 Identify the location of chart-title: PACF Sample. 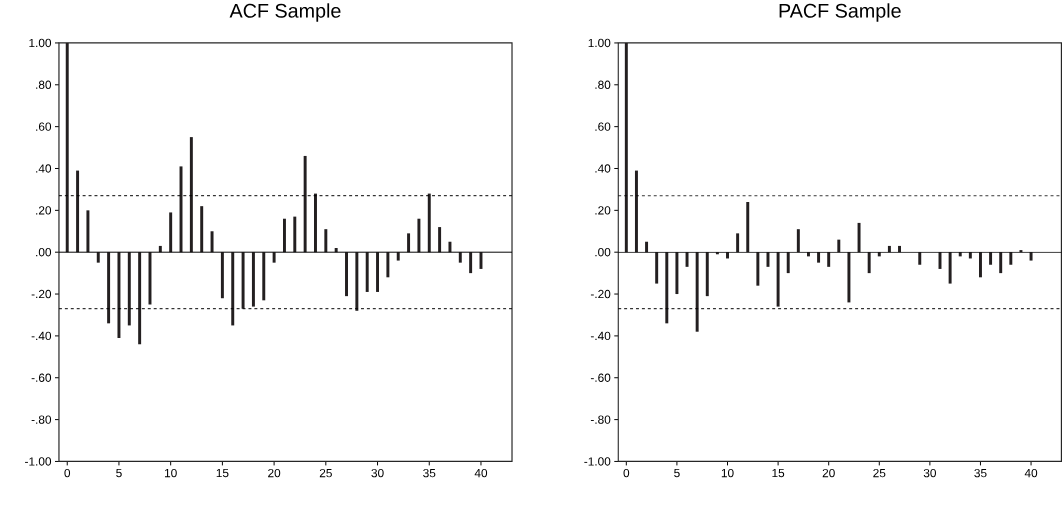
(840, 12).